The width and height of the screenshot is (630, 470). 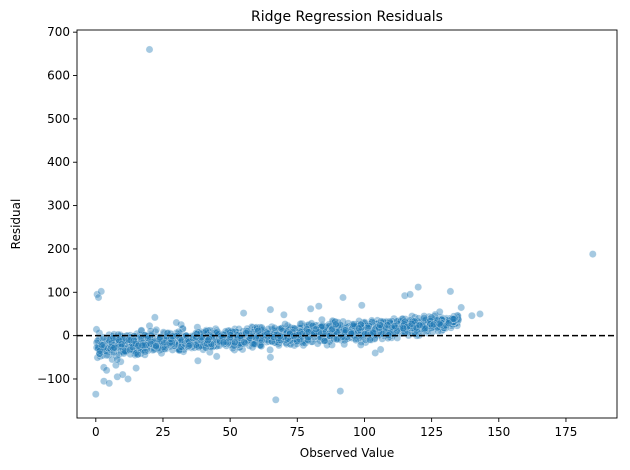 I want to click on x-tick-label: 150, so click(x=498, y=432).